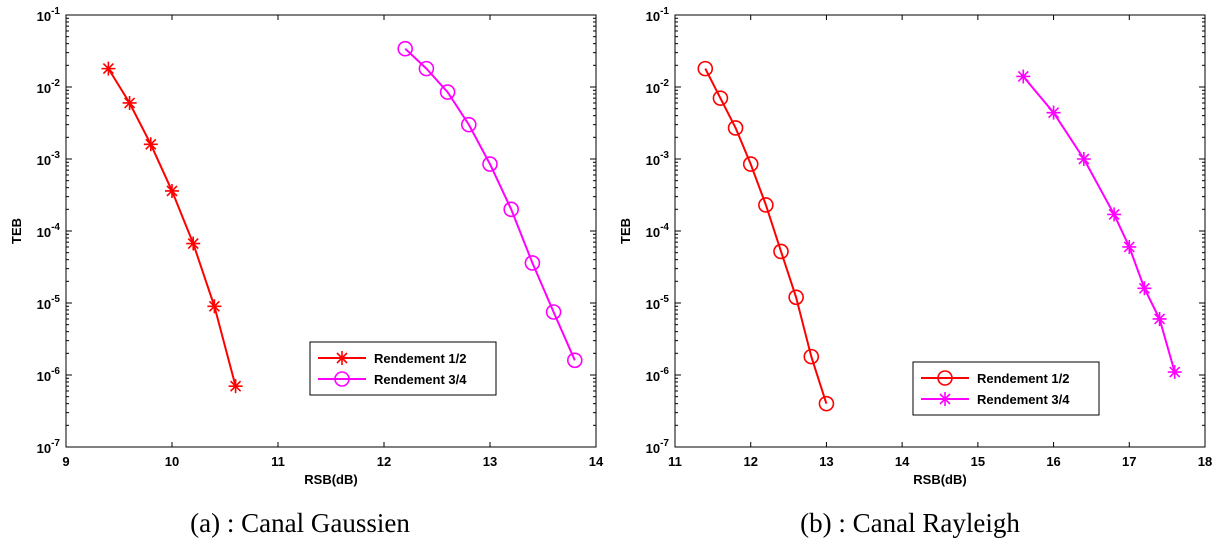  What do you see at coordinates (1205, 461) in the screenshot?
I see `x-tick-label: 18` at bounding box center [1205, 461].